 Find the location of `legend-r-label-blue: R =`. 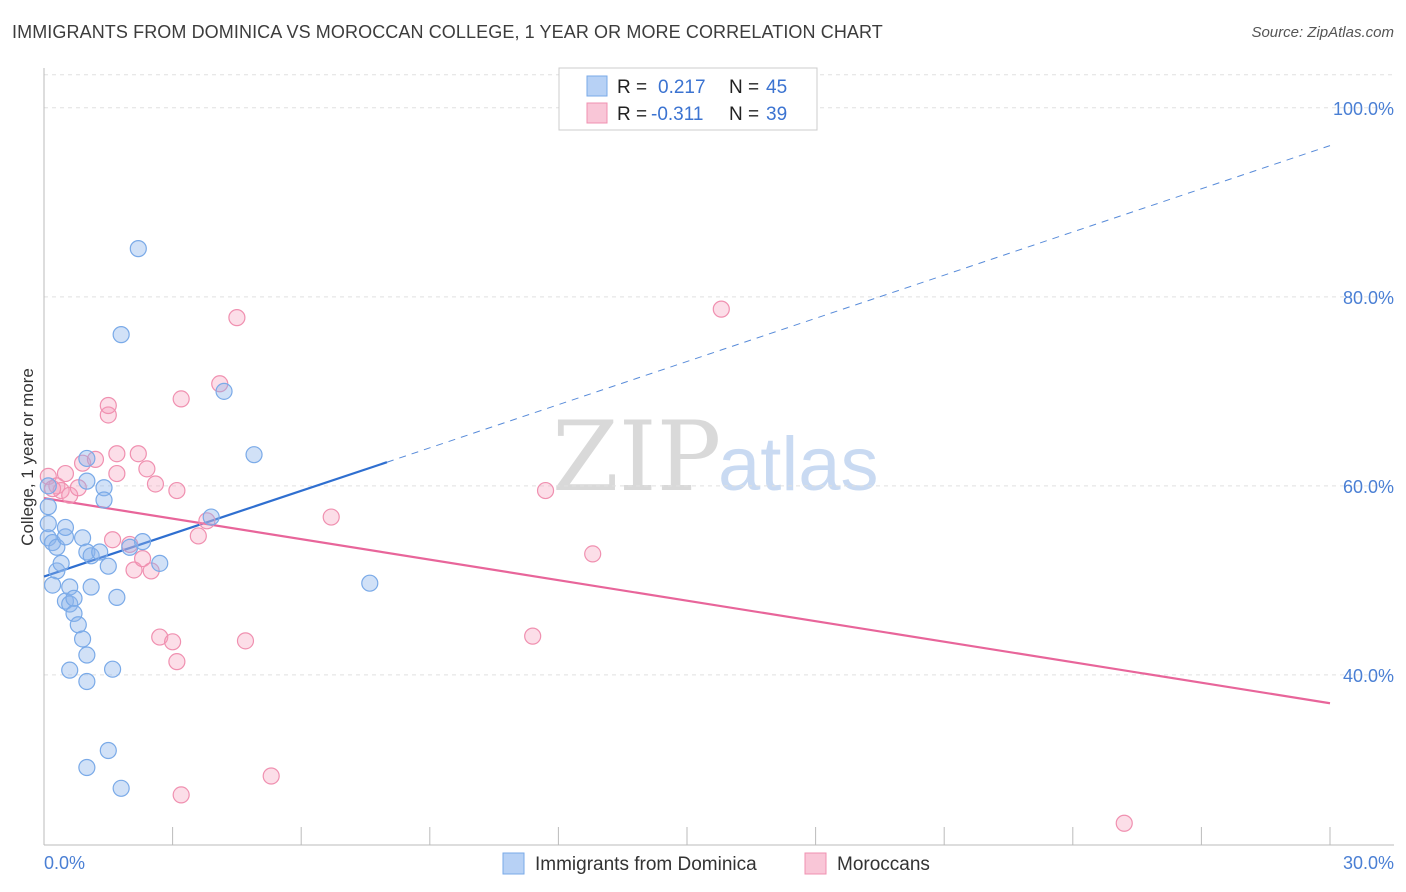

legend-r-label-blue: R = is located at coordinates (632, 87).